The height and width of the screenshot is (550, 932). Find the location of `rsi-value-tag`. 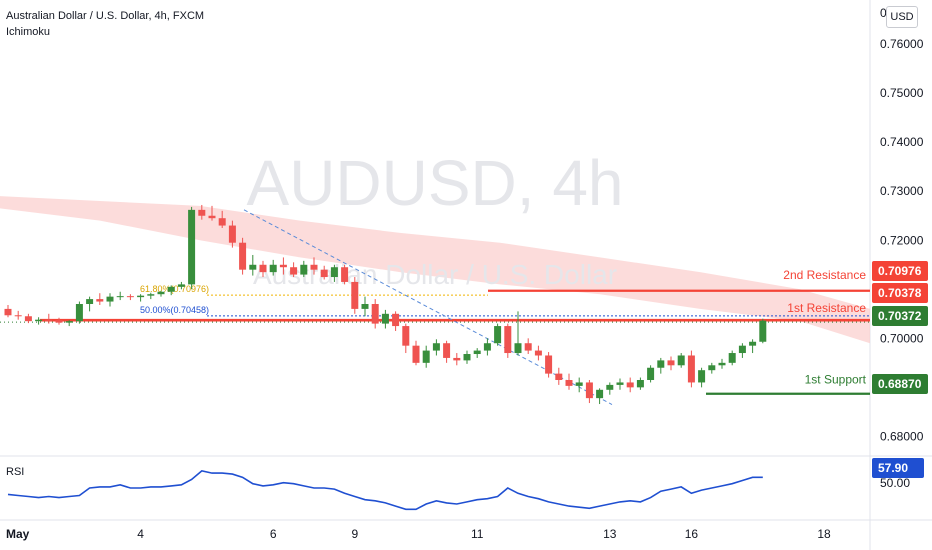

rsi-value-tag is located at coordinates (898, 468).